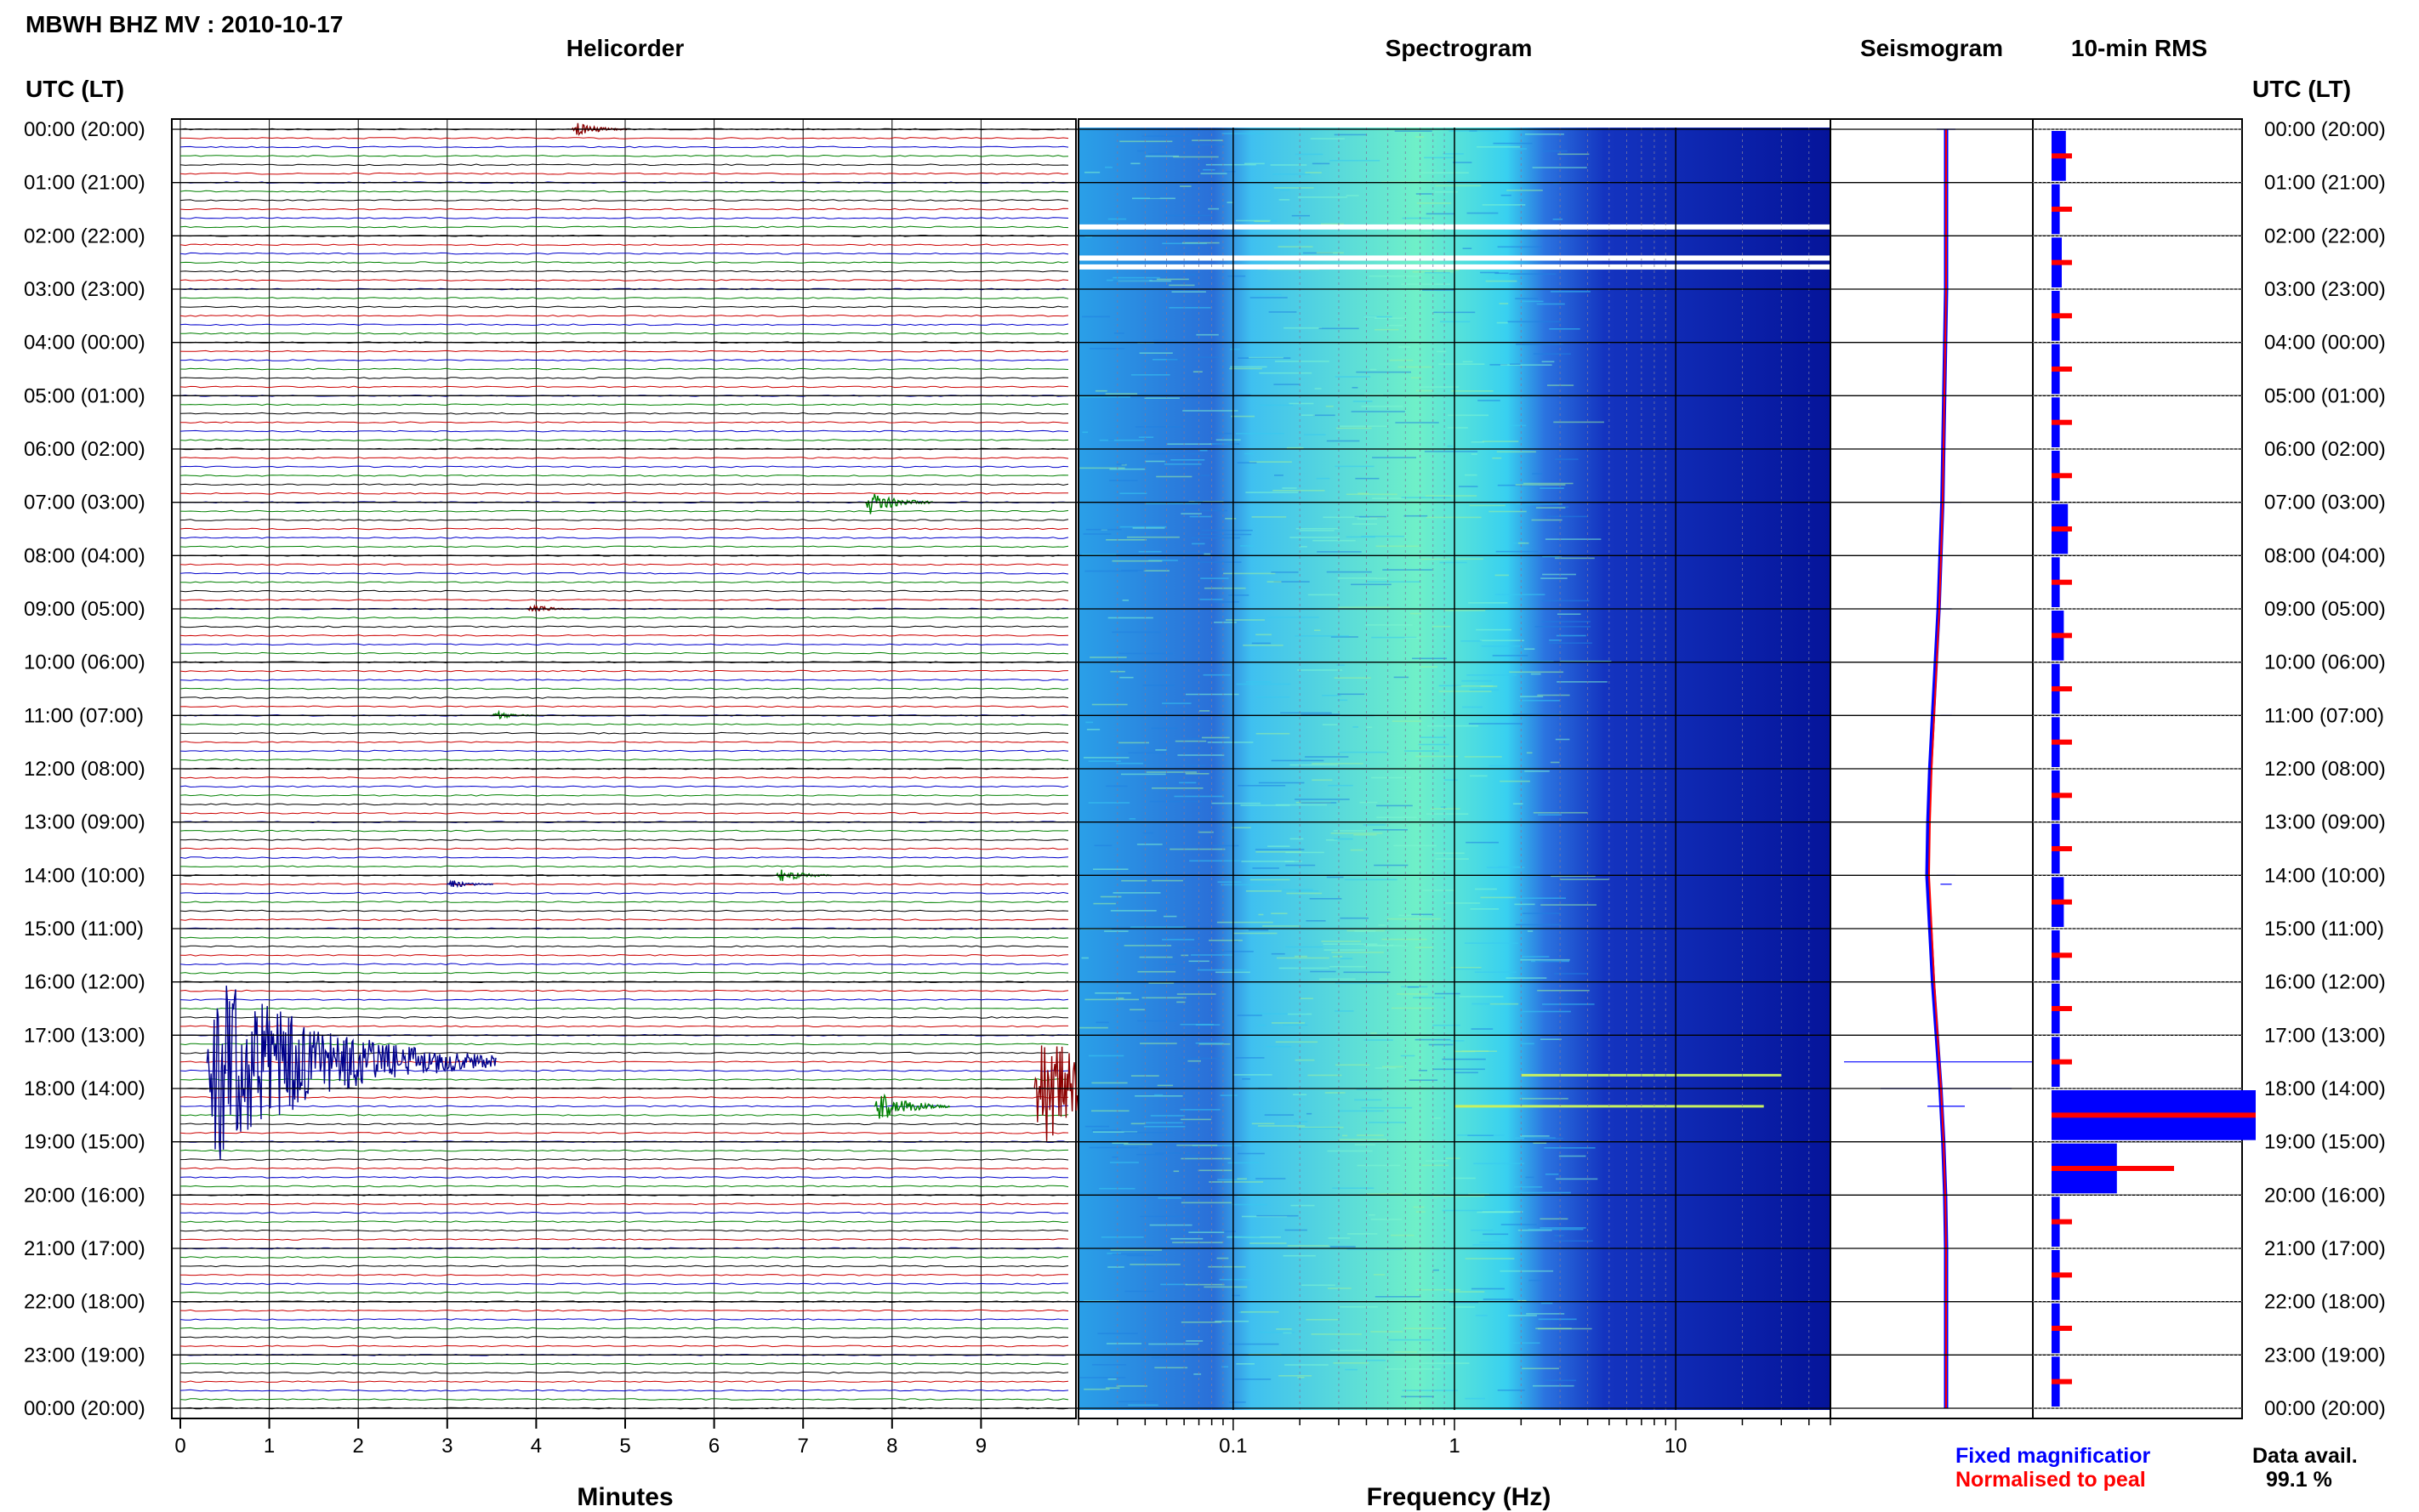 This screenshot has width=2419, height=1512. Describe the element at coordinates (184, 24) in the screenshot. I see `chart-title: MBWH BHZ MV : 2010-10-17` at that location.